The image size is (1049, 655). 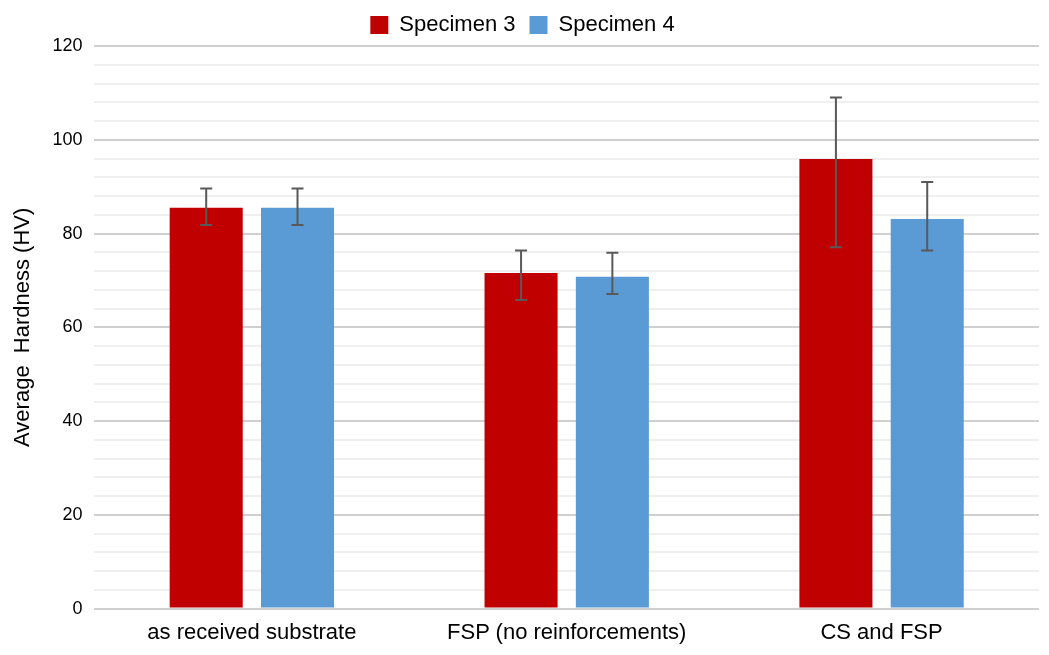 I want to click on y-tick-label: 80, so click(x=72, y=232).